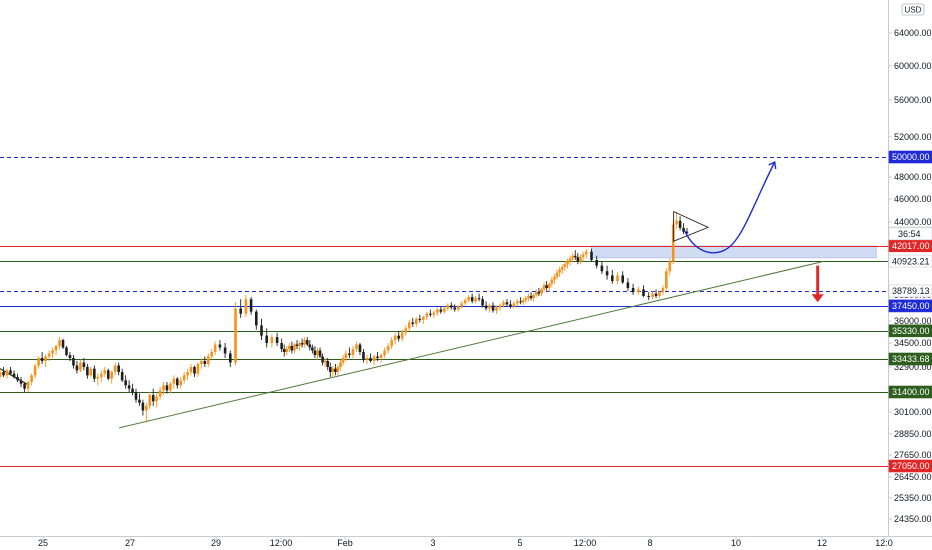  I want to click on y-tick-label: 25350.00, so click(913, 498).